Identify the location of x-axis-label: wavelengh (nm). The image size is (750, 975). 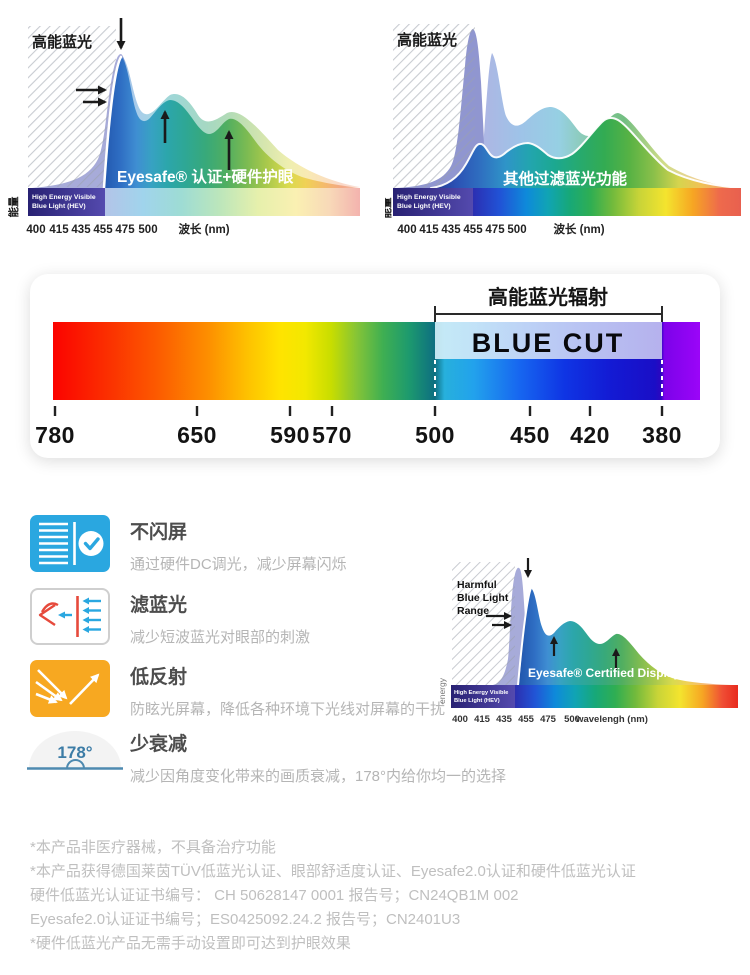
(611, 719).